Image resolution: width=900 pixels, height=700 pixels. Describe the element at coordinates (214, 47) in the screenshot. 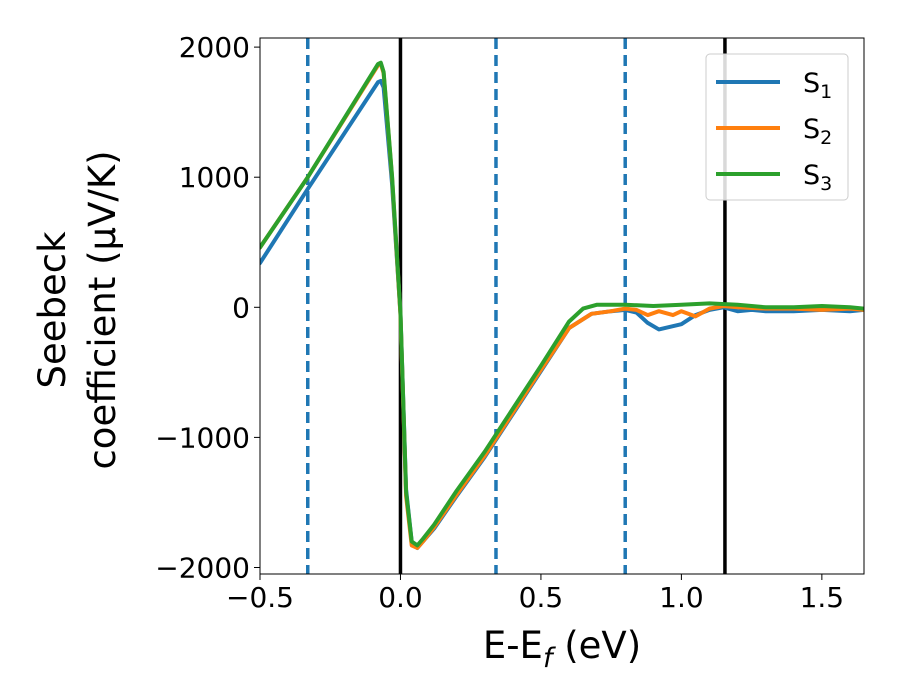

I see `y-tick-label: 2000` at that location.